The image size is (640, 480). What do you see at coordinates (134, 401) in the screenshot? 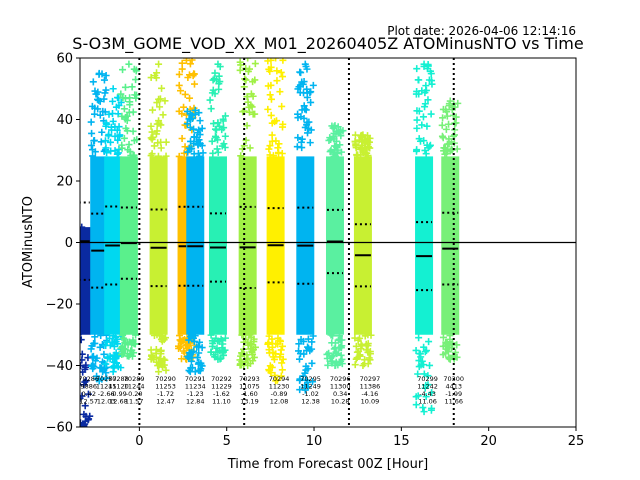
I see `stat-line: 11.57` at bounding box center [134, 401].